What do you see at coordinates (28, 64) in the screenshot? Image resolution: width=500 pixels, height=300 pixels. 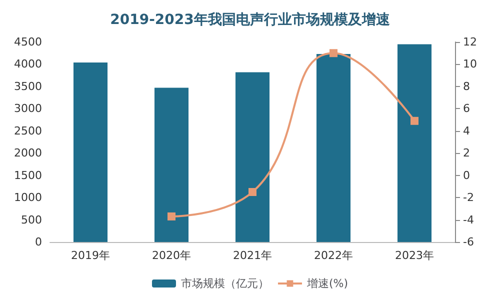 I see `y-tick-label: 4000` at bounding box center [28, 64].